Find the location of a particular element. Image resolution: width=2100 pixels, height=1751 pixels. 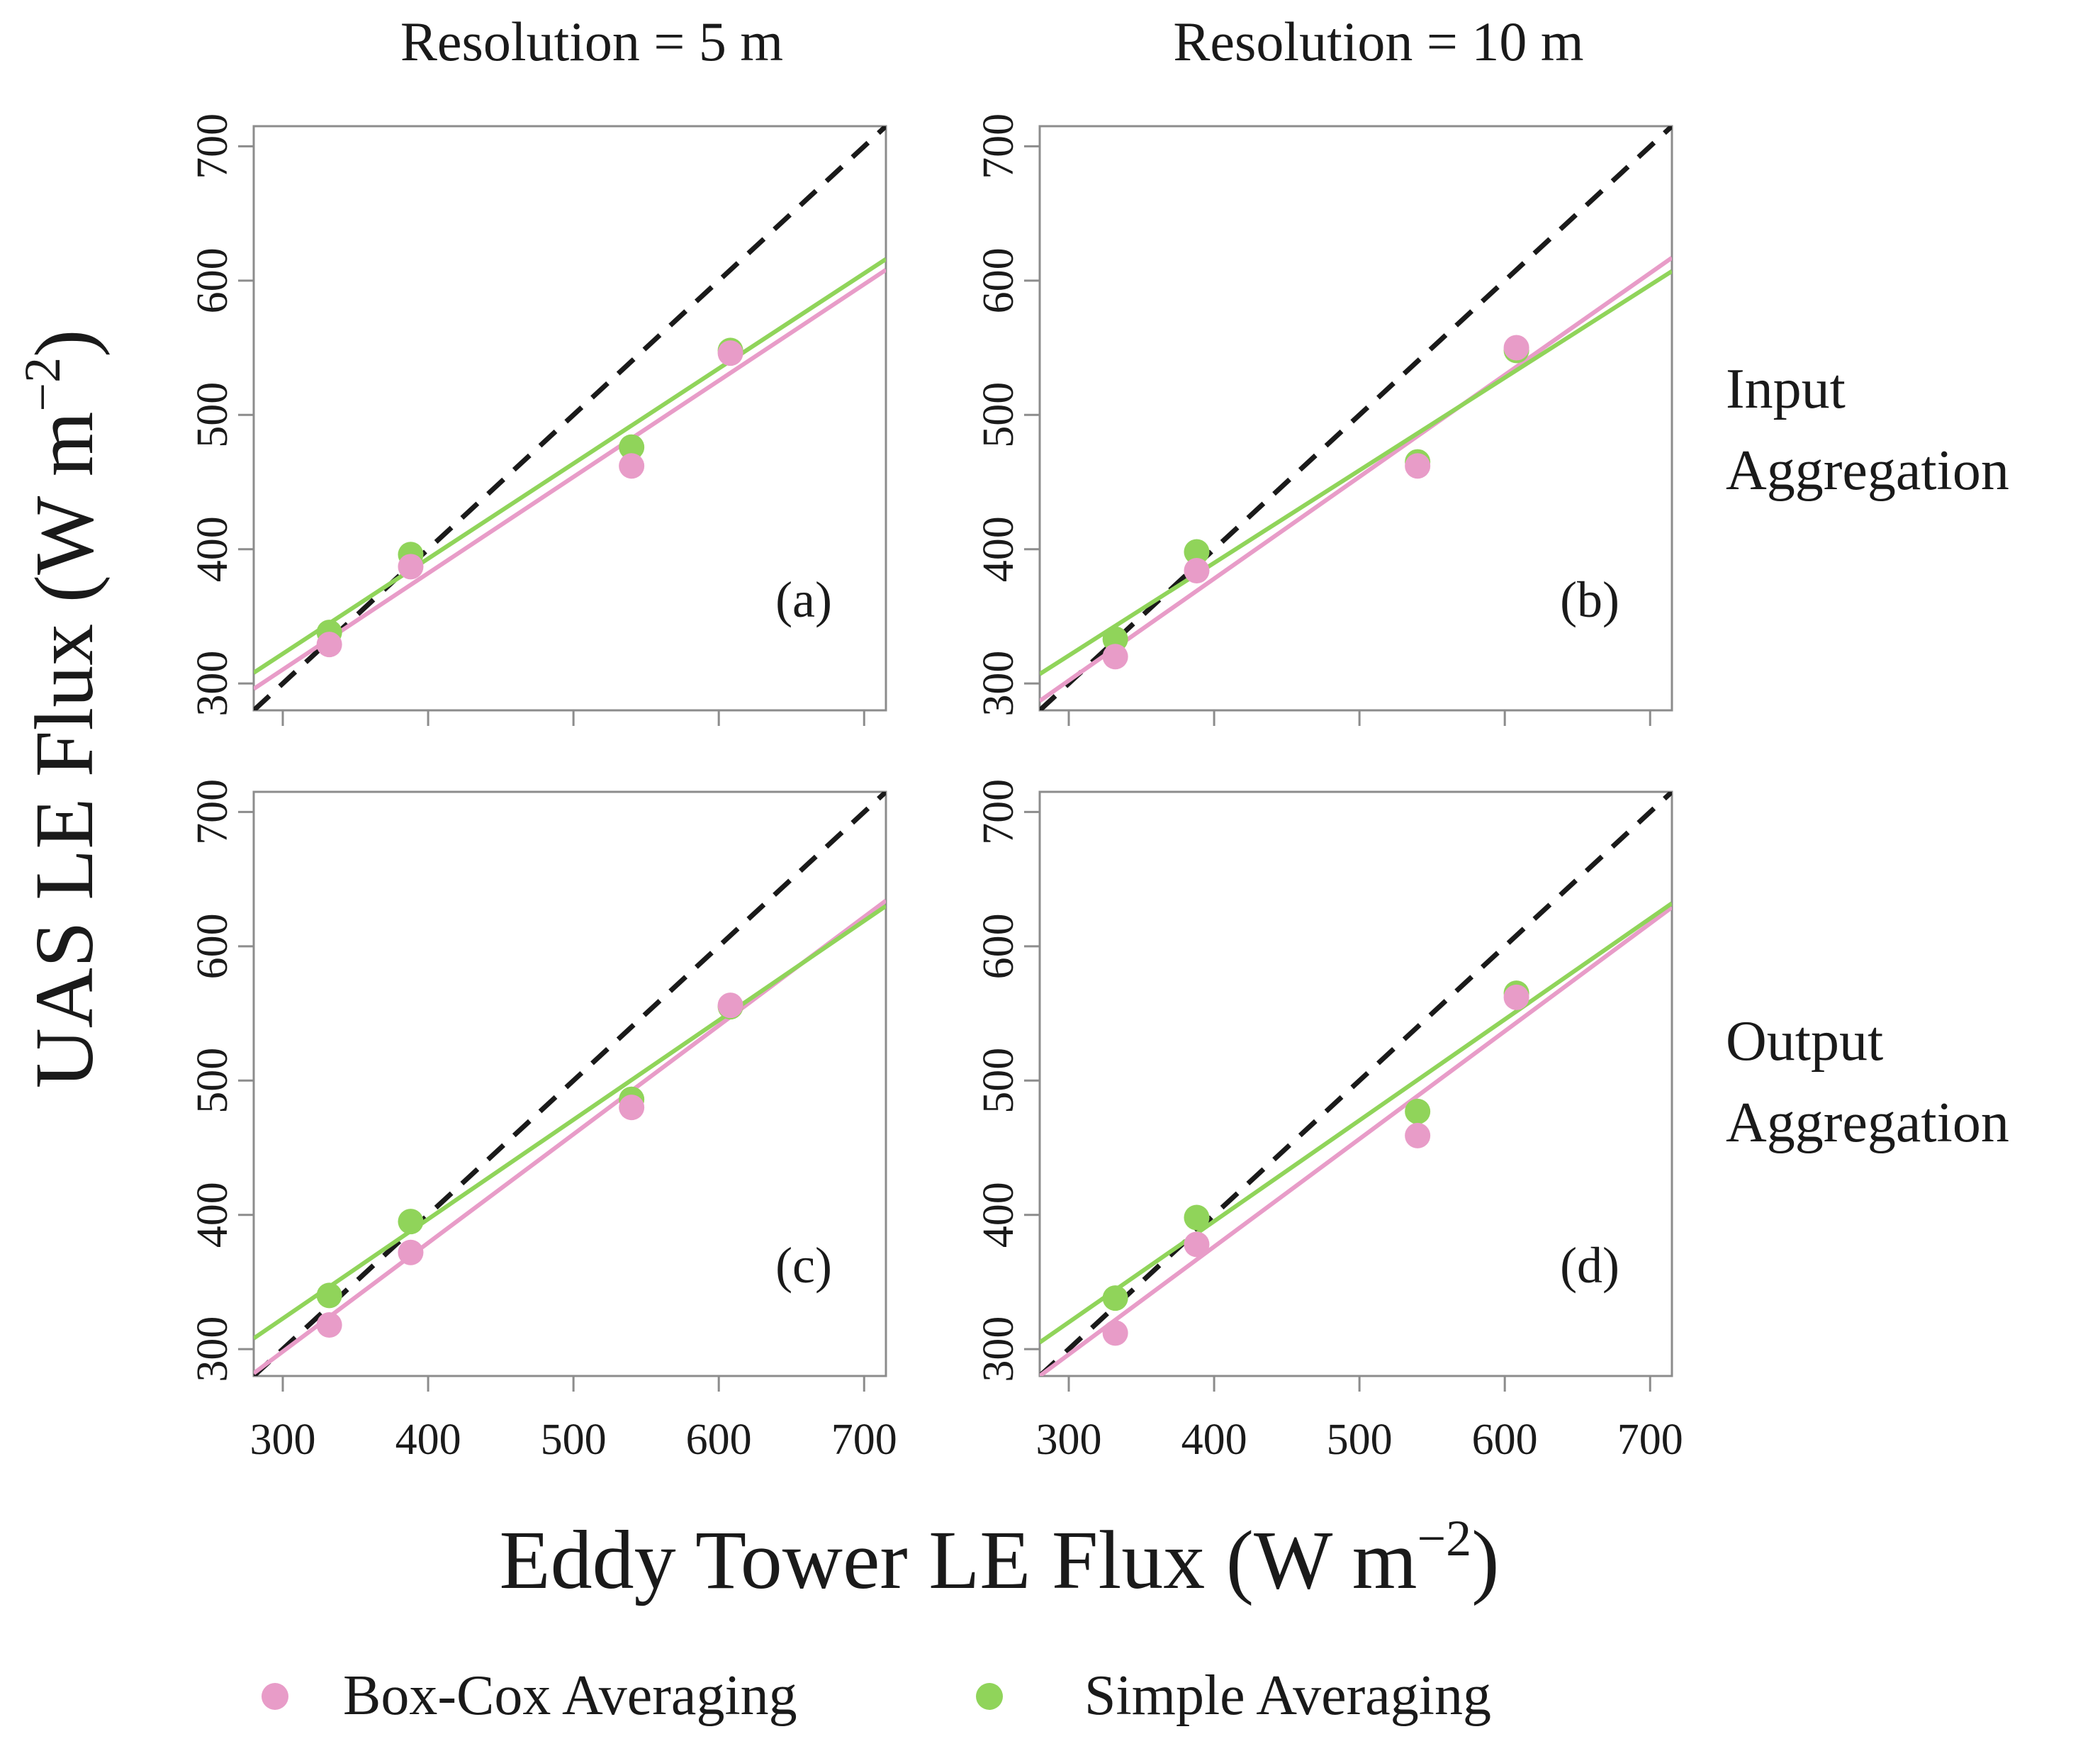

panel-label: (b) is located at coordinates (1589, 599).